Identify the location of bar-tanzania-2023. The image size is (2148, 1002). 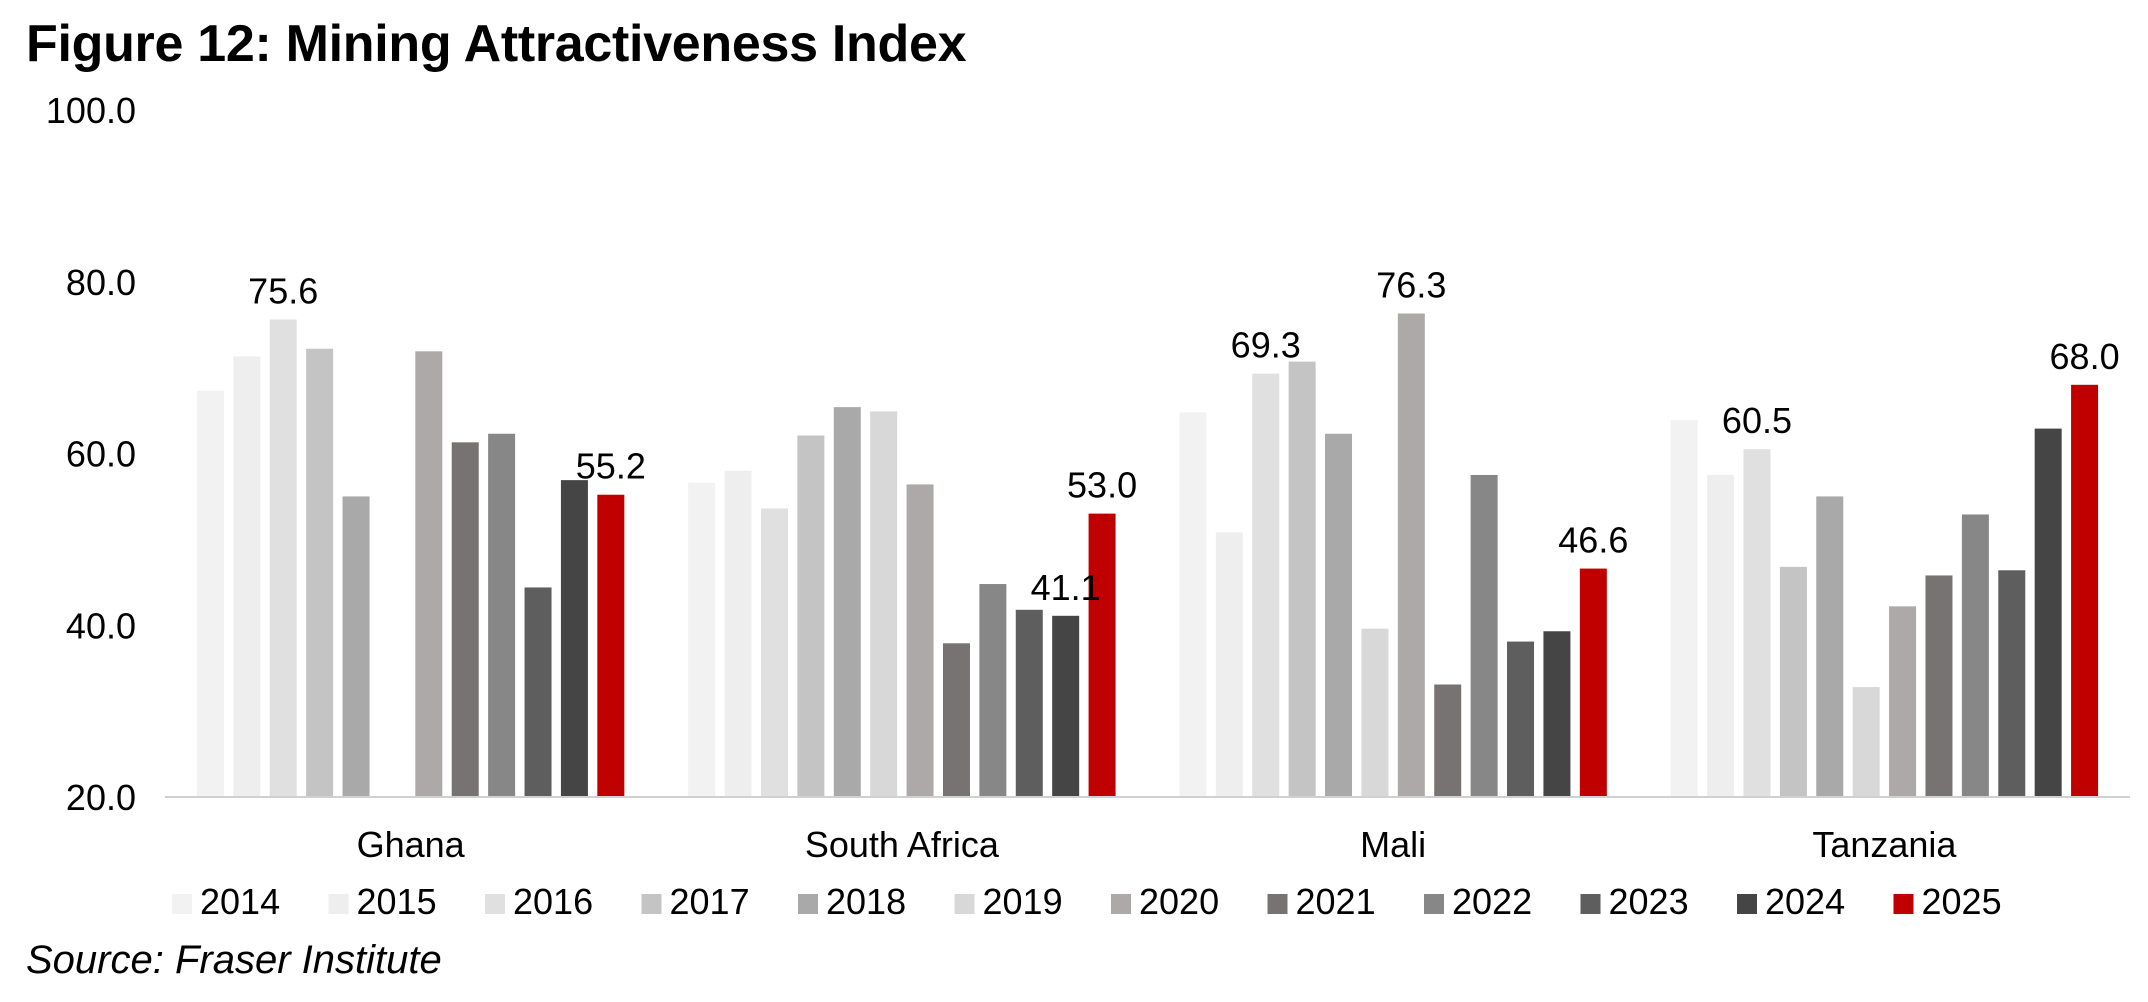
(2012, 683).